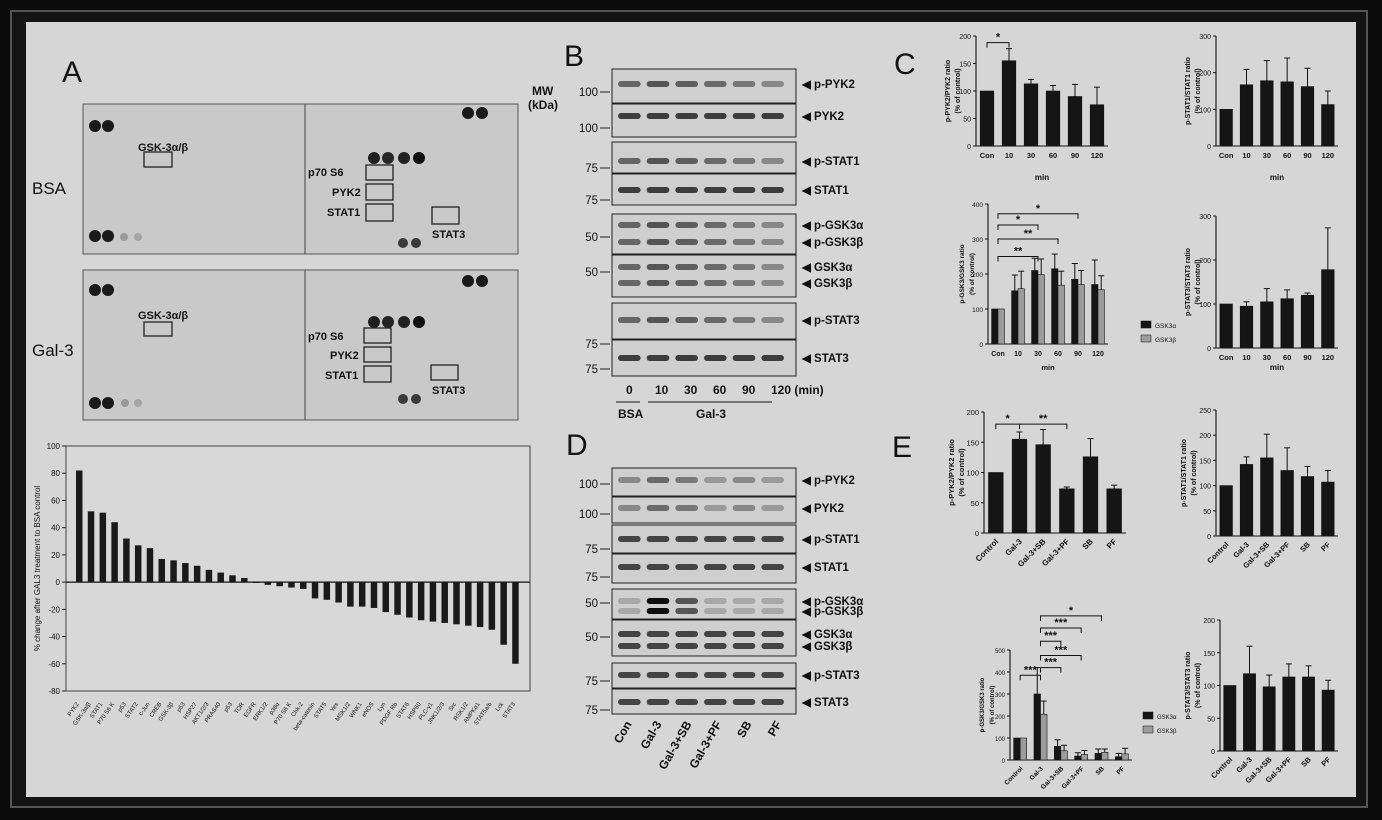 The image size is (1382, 820). What do you see at coordinates (983, 704) in the screenshot?
I see `y-axis-title: p-GSK3/GSK3 ratio` at bounding box center [983, 704].